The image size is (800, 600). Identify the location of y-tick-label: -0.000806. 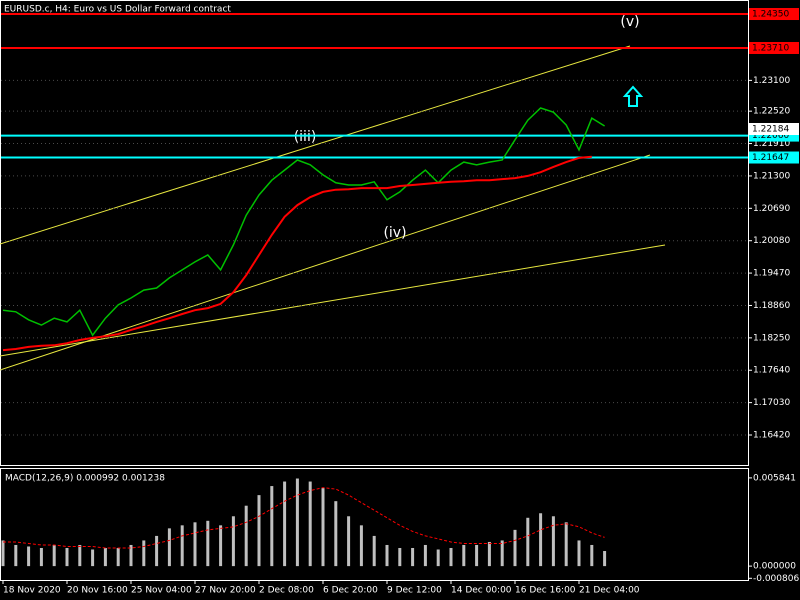
(776, 579).